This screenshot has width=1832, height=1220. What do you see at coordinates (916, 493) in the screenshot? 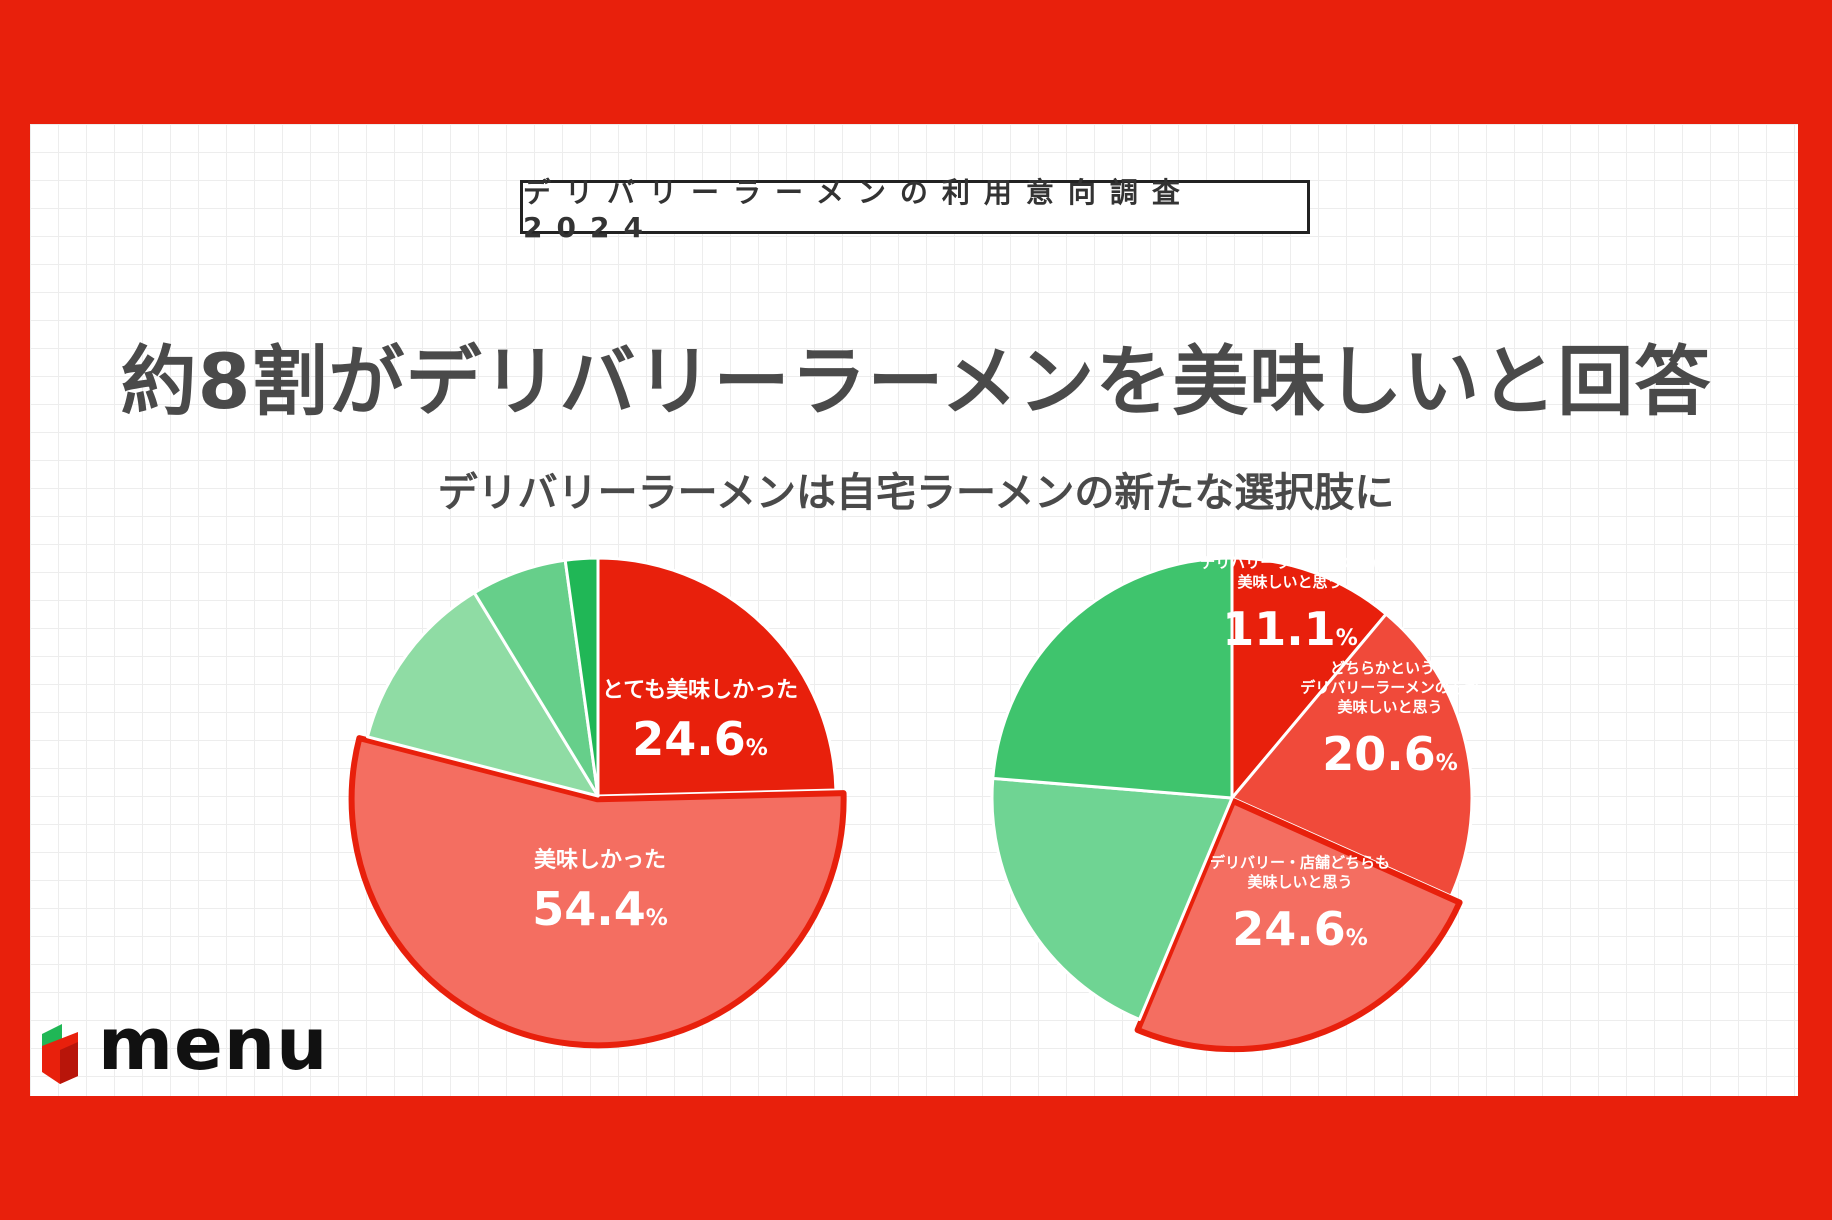
I see `subhead: デリバリーラーメンは自宅ラーメンの新たな選択肢に` at bounding box center [916, 493].